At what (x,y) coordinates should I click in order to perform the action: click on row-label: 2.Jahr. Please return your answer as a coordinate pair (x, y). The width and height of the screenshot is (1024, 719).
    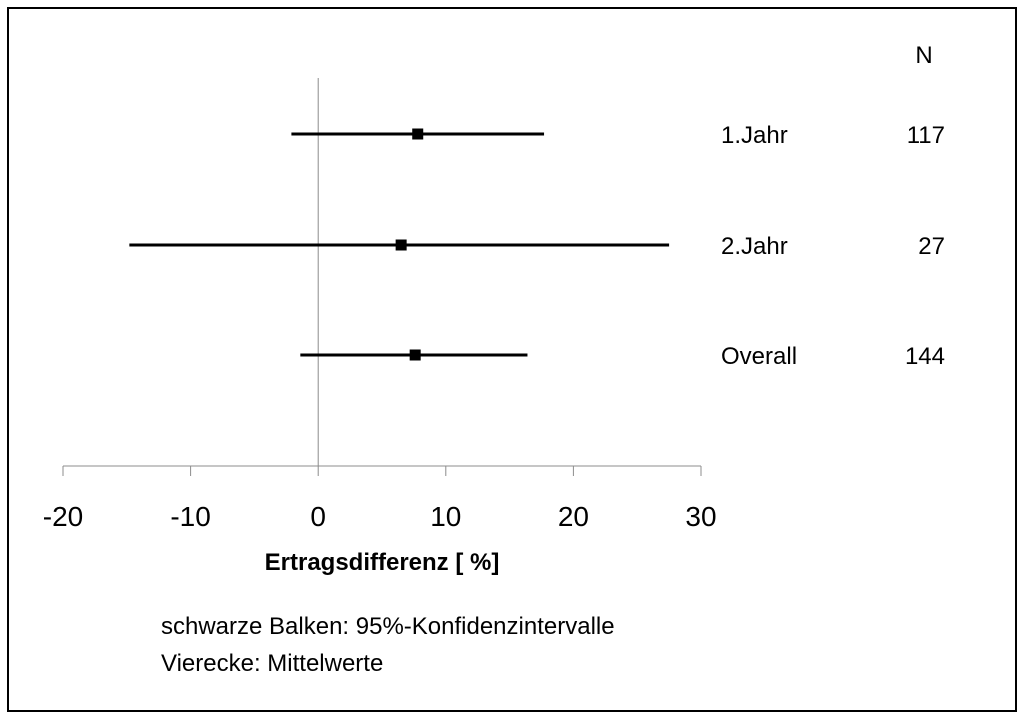
    Looking at the image, I should click on (754, 246).